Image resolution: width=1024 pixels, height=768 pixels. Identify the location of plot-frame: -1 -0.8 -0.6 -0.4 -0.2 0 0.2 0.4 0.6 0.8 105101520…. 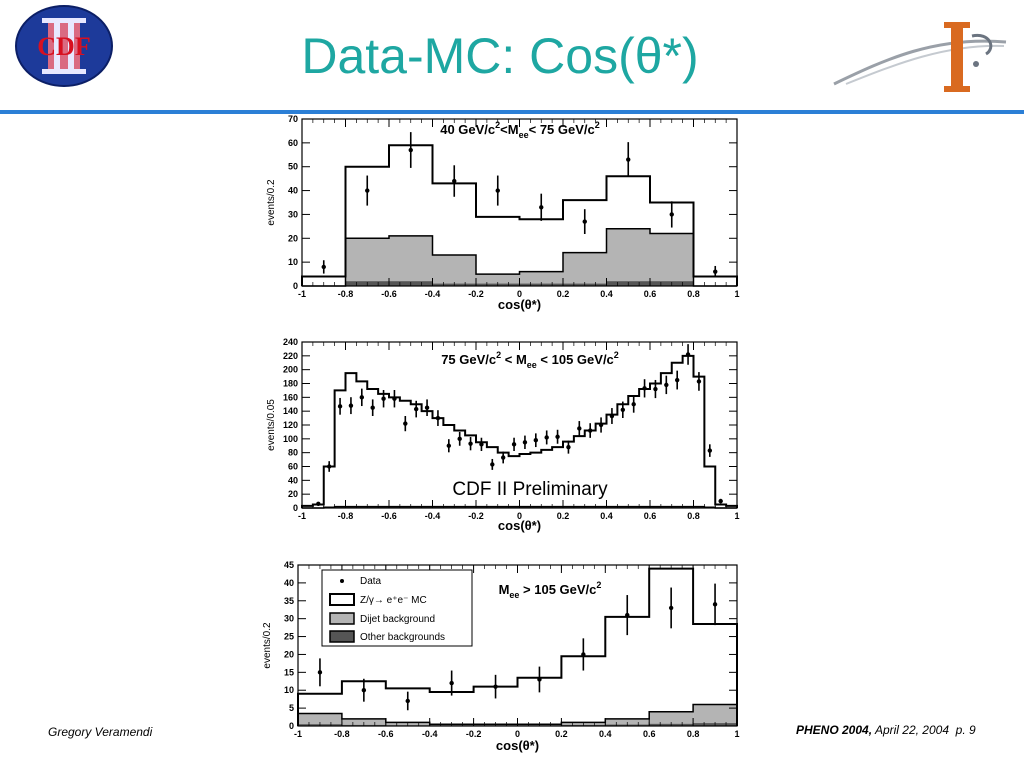
(512, 649).